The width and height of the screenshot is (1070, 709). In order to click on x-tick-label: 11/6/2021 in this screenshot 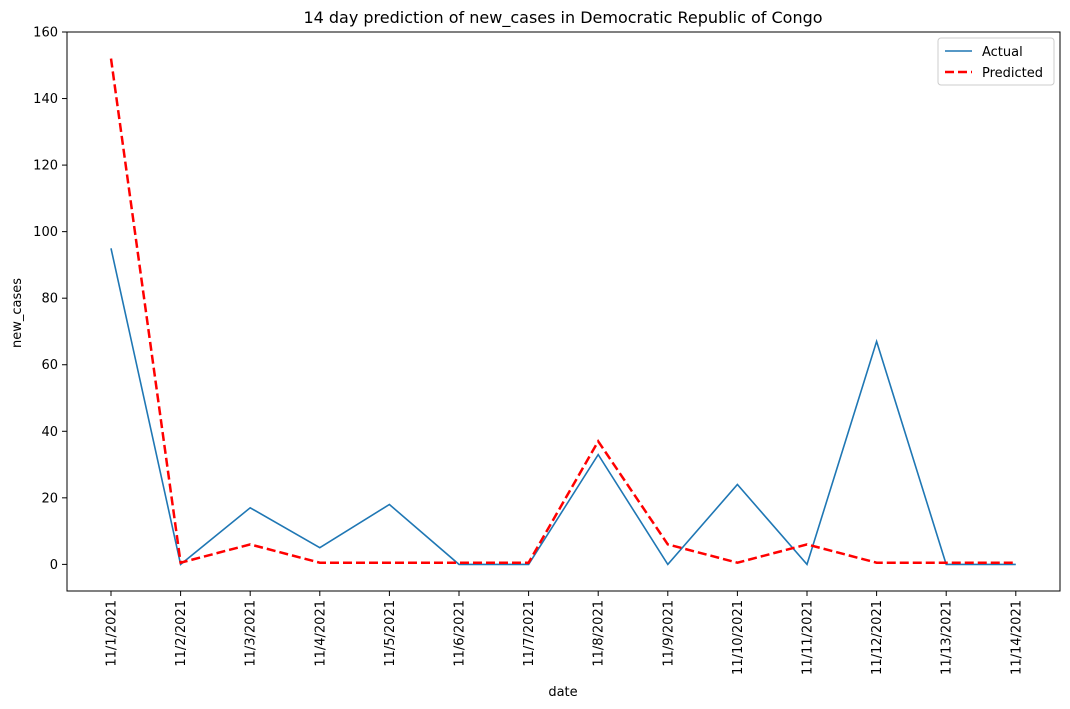, I will do `click(460, 633)`.